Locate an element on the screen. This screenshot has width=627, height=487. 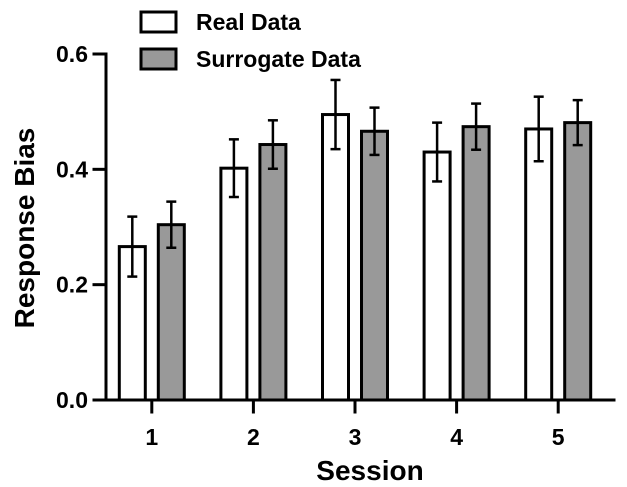
y-tick-label: 0.4 is located at coordinates (72, 169).